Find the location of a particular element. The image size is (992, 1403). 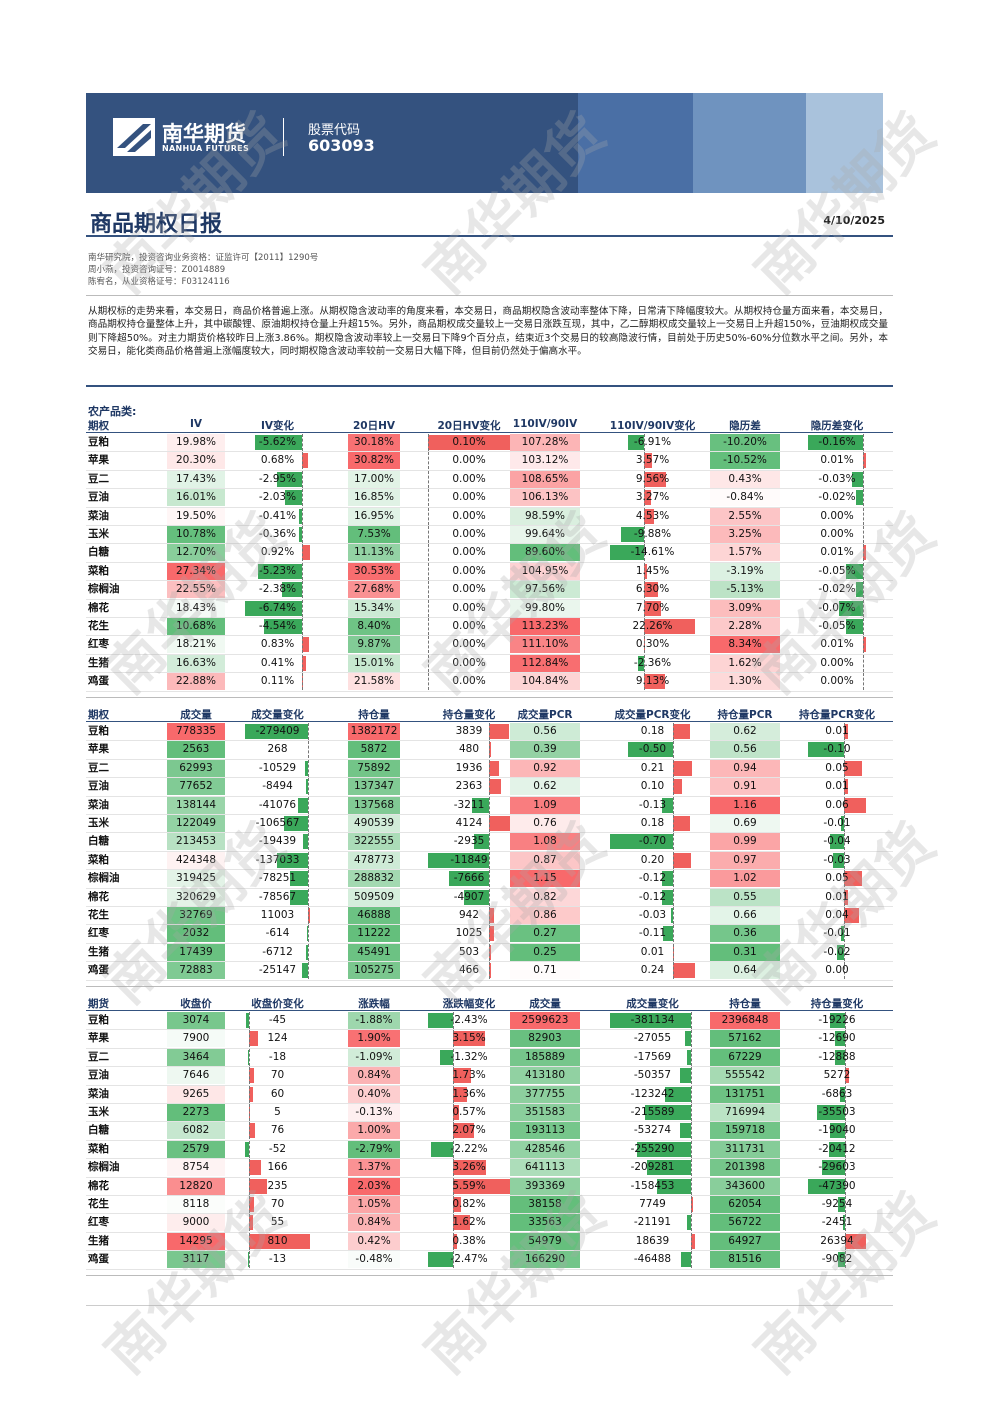

bar-cell: -0.36% is located at coordinates (277, 534).